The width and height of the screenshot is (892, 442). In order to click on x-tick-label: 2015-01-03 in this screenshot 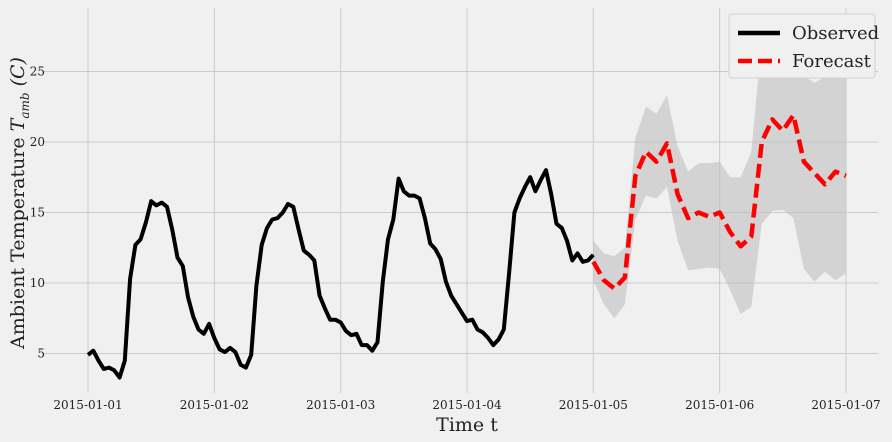, I will do `click(340, 405)`.